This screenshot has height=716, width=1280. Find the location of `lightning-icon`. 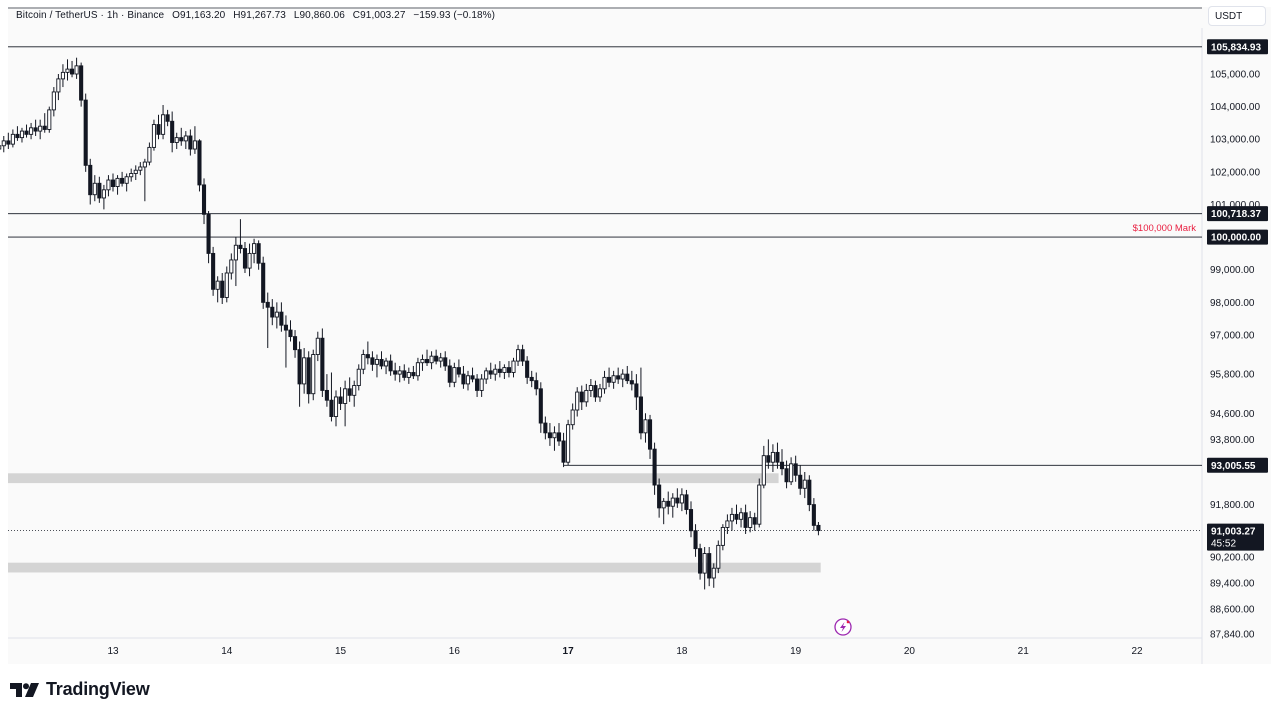

lightning-icon is located at coordinates (843, 627).